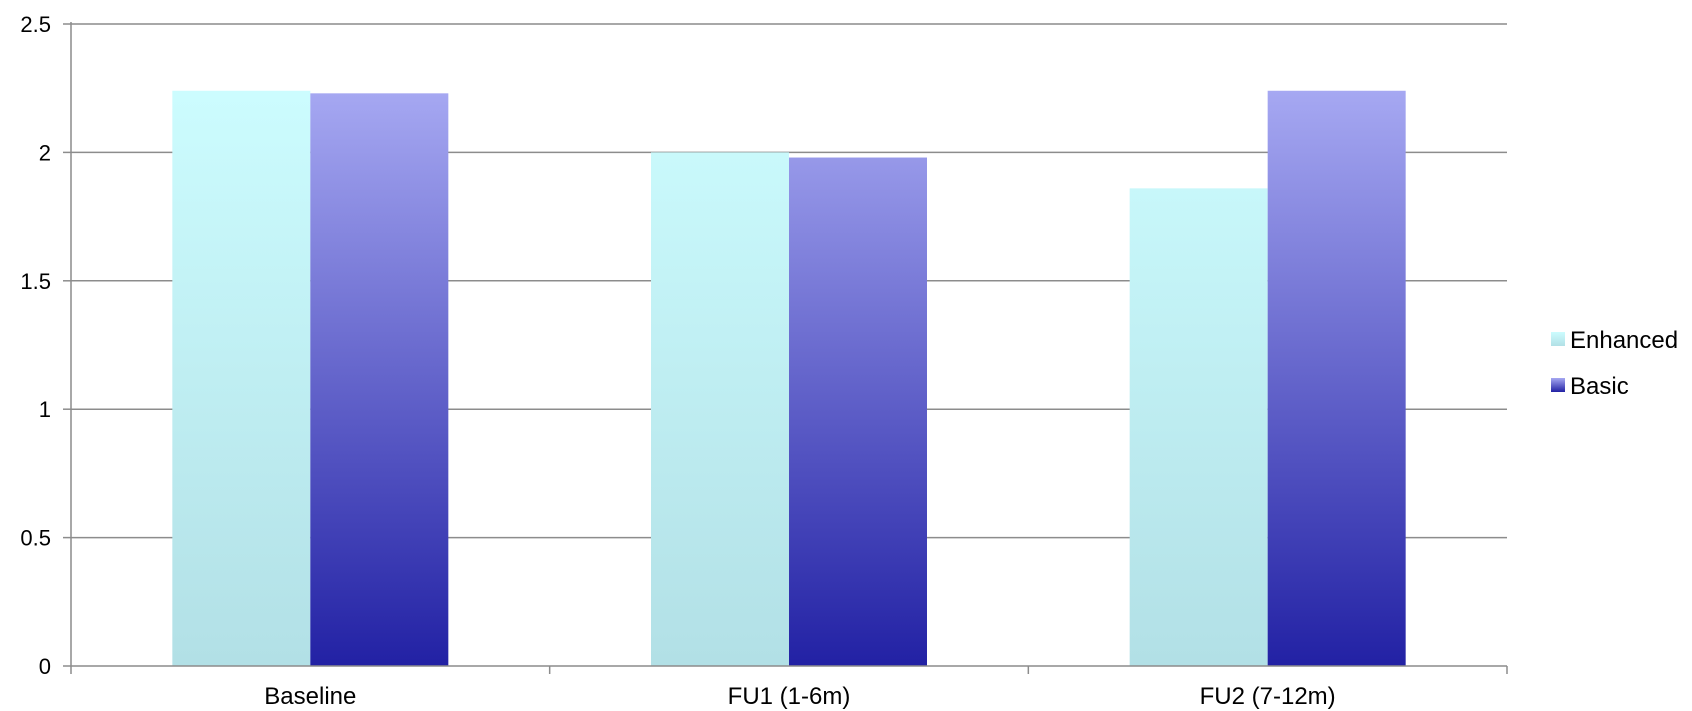 The height and width of the screenshot is (711, 1692). Describe the element at coordinates (35, 538) in the screenshot. I see `y-tick-label: 0.5` at that location.